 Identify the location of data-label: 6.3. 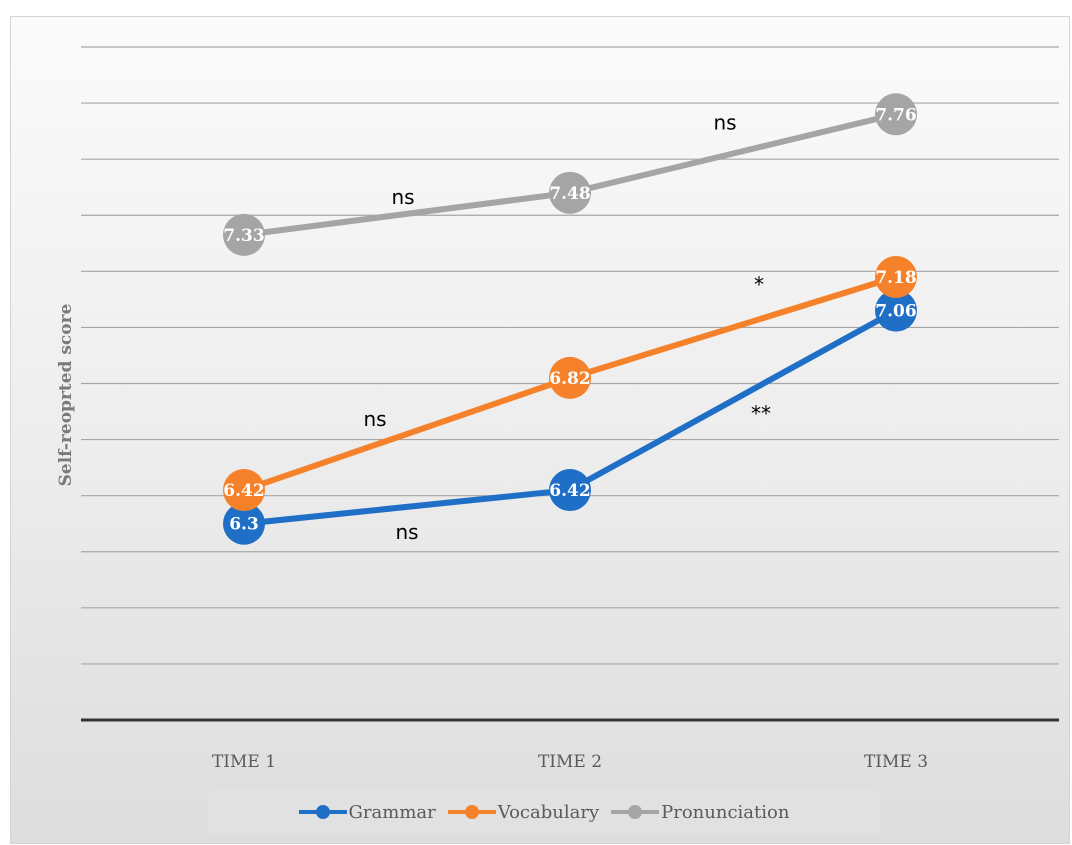
(244, 525).